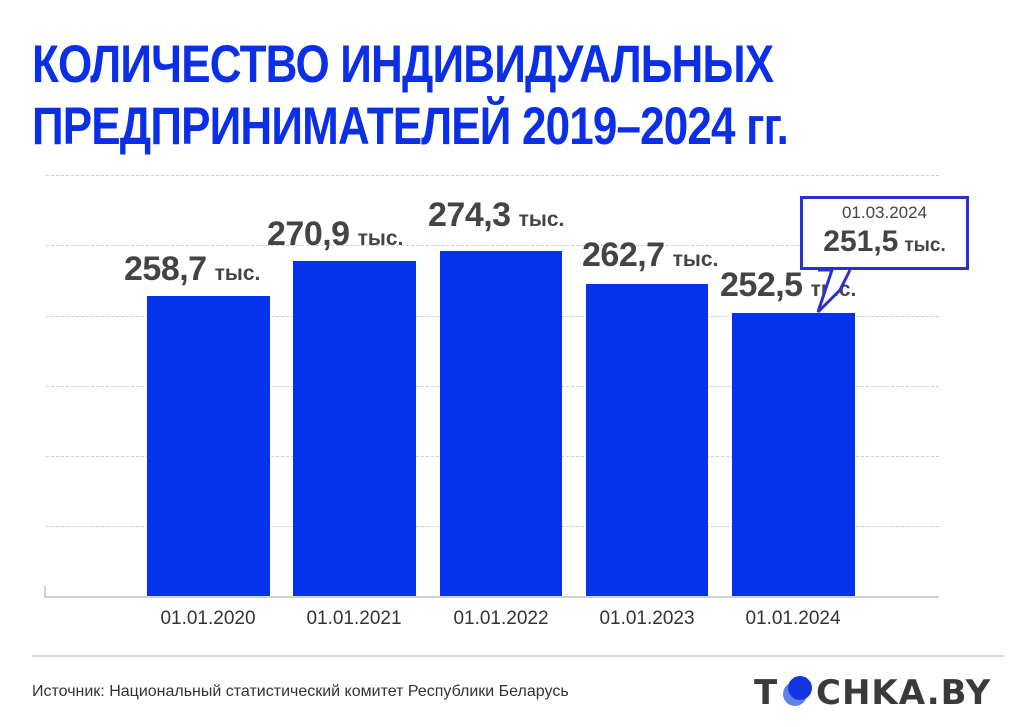  Describe the element at coordinates (861, 241) in the screenshot. I see `callout-number: 251,5` at that location.